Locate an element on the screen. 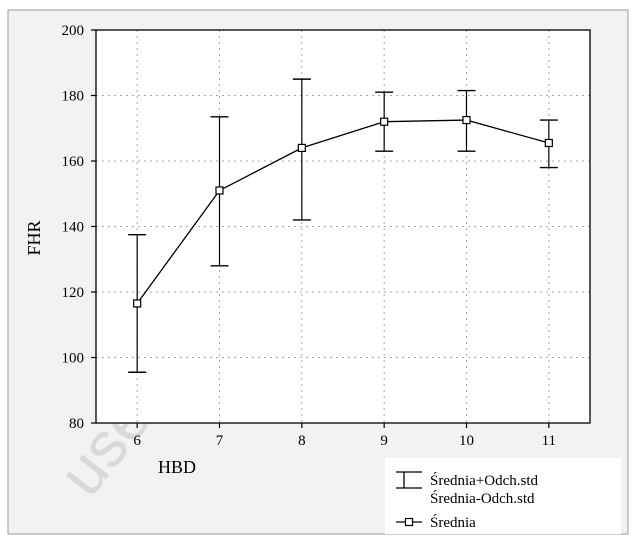  y-tick-label-80: 80 is located at coordinates (76, 424).